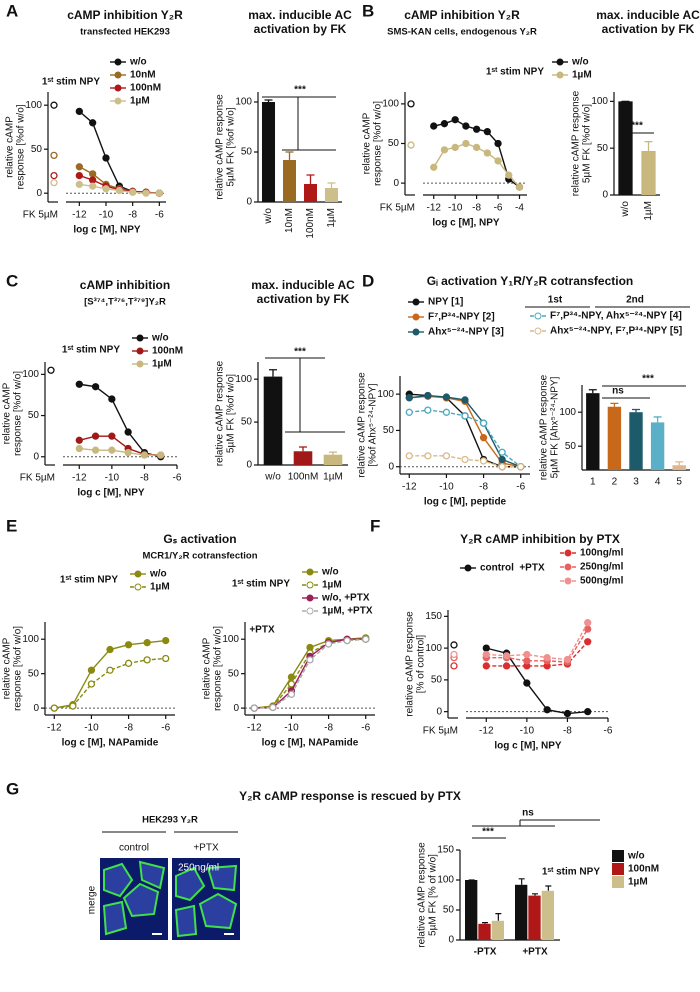 This screenshot has height=992, width=700. What do you see at coordinates (12, 788) in the screenshot?
I see `panel-label: G` at bounding box center [12, 788].